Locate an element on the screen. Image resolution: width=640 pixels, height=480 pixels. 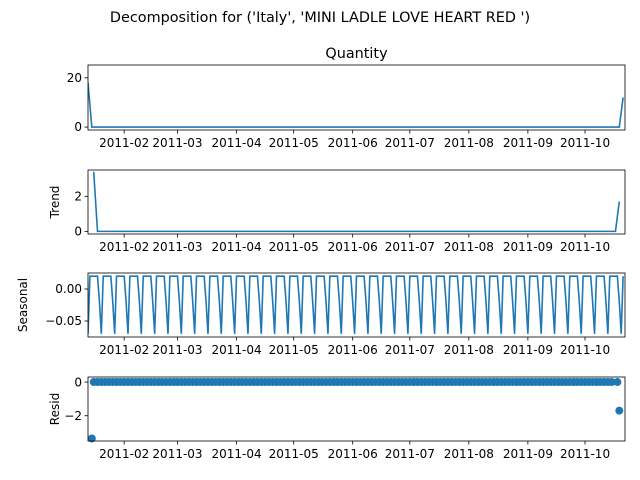
panel-4-xtick-label: 2011-07 is located at coordinates (410, 454).